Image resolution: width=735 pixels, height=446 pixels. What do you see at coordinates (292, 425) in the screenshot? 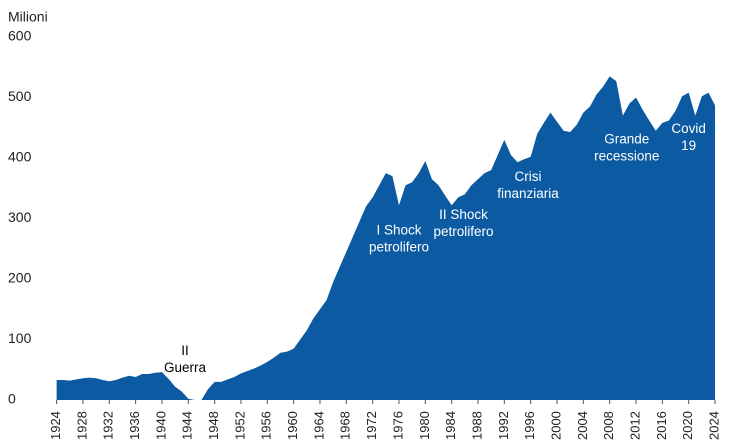
I see `x-tick-label: 1960` at bounding box center [292, 425].